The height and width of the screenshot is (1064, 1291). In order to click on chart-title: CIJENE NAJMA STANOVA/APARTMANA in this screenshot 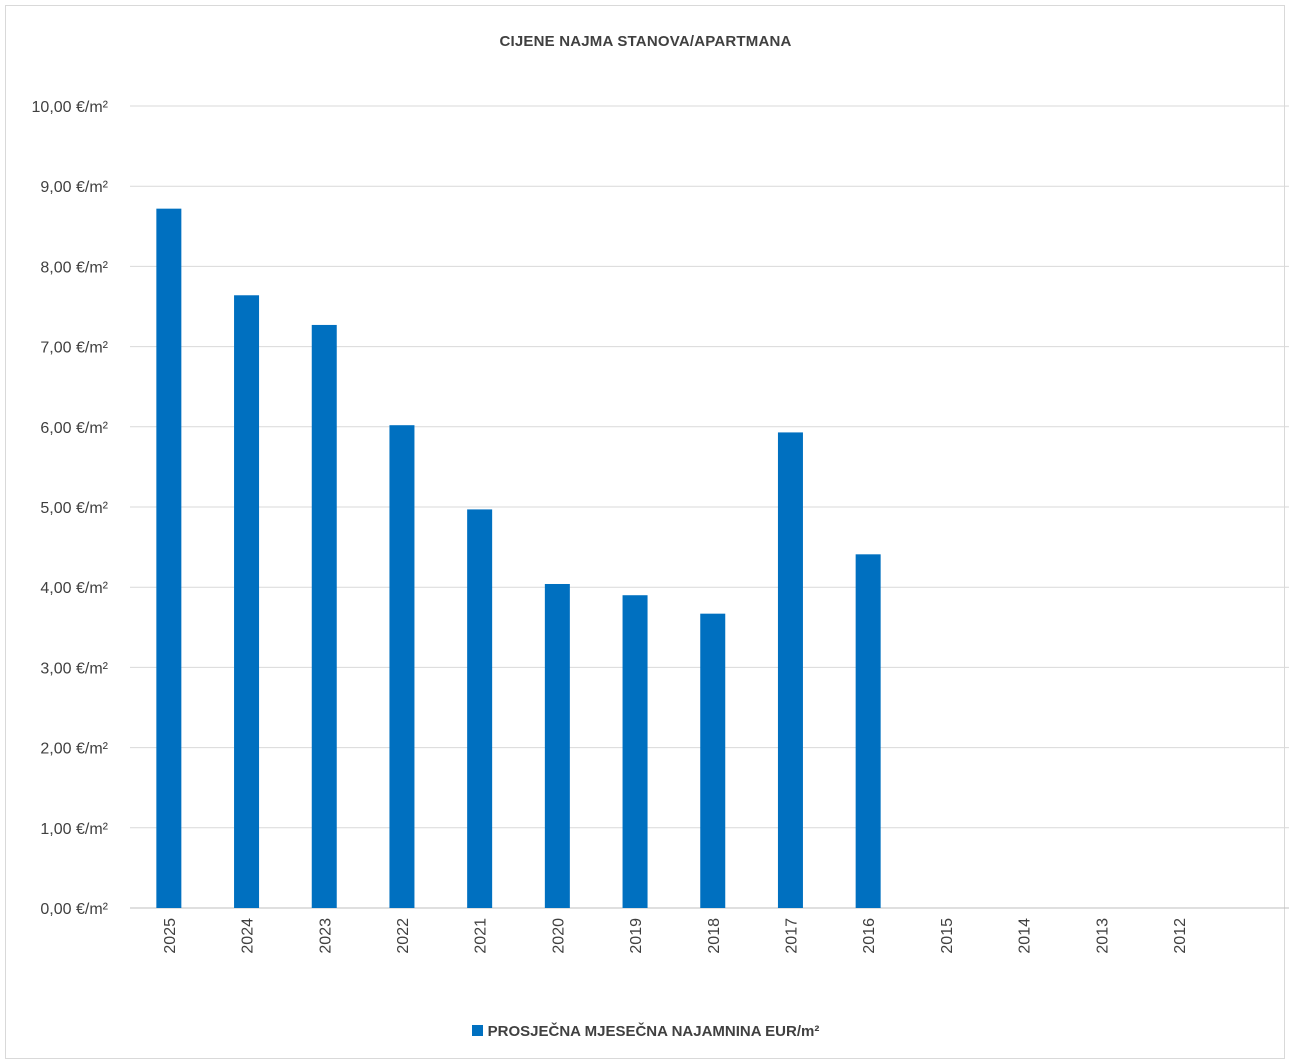, I will do `click(645, 41)`.